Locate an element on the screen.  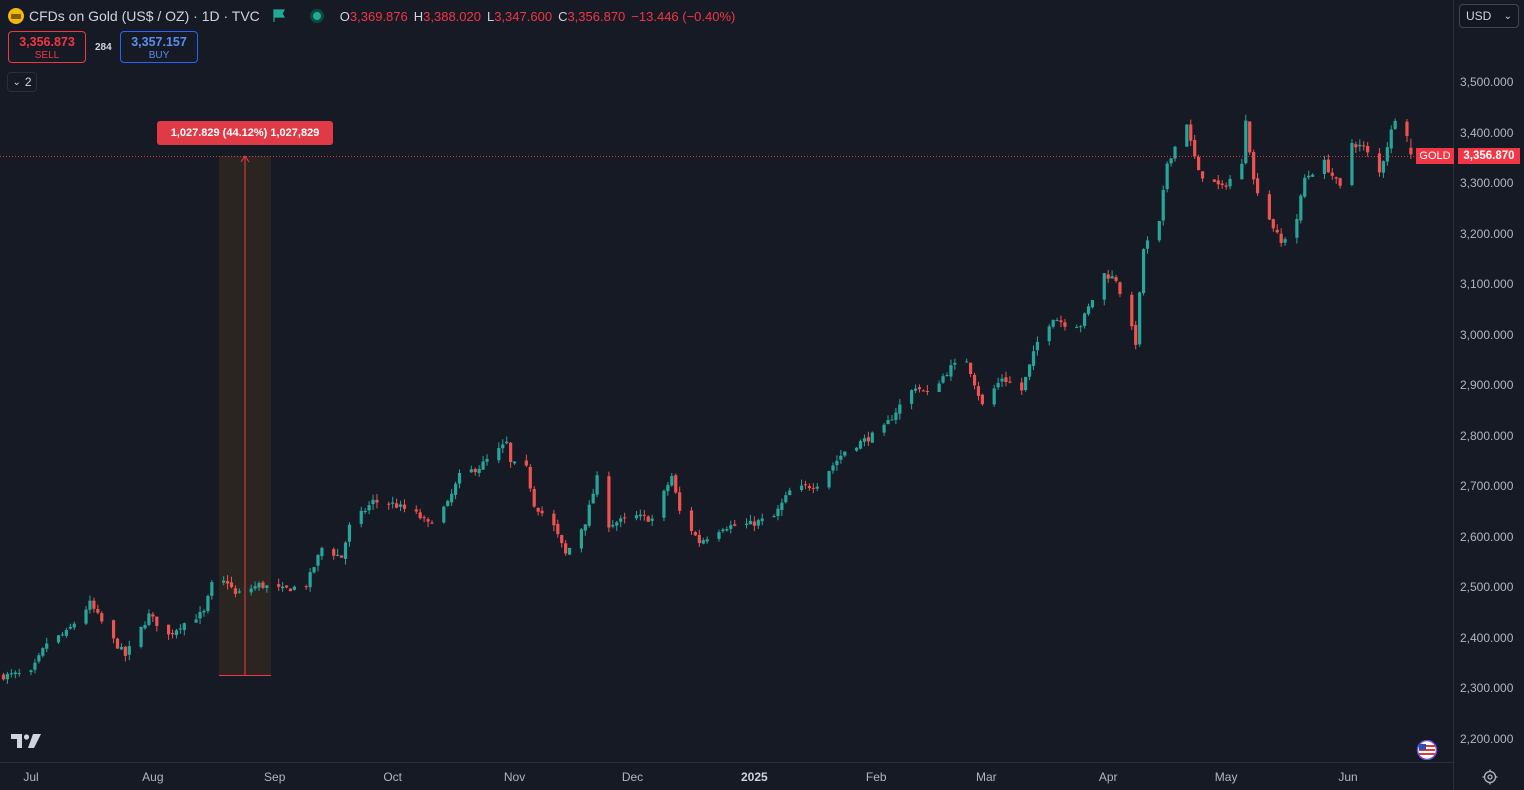
us-flag-icon is located at coordinates (1427, 750).